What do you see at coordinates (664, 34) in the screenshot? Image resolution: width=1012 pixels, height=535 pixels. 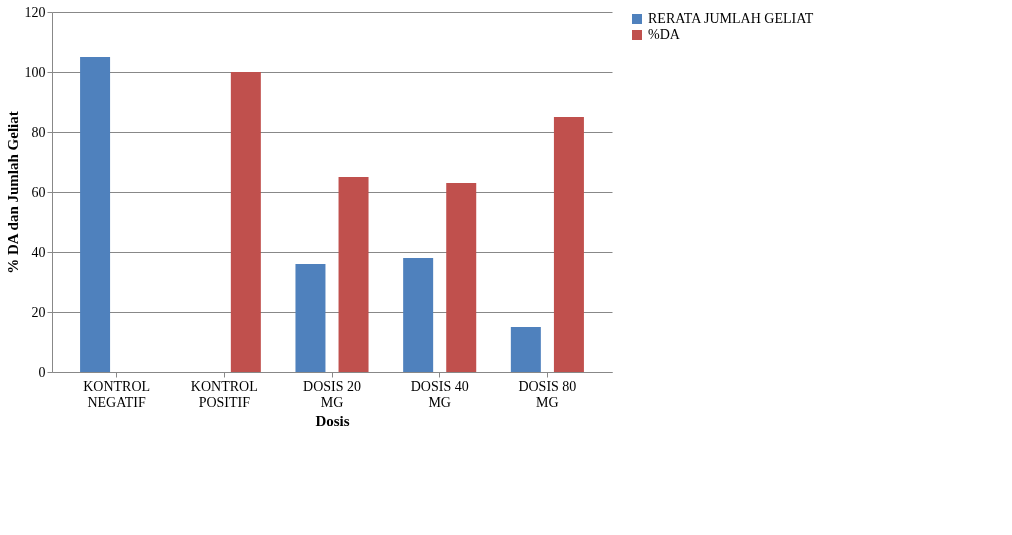 I see `legend-label: %DA` at bounding box center [664, 34].